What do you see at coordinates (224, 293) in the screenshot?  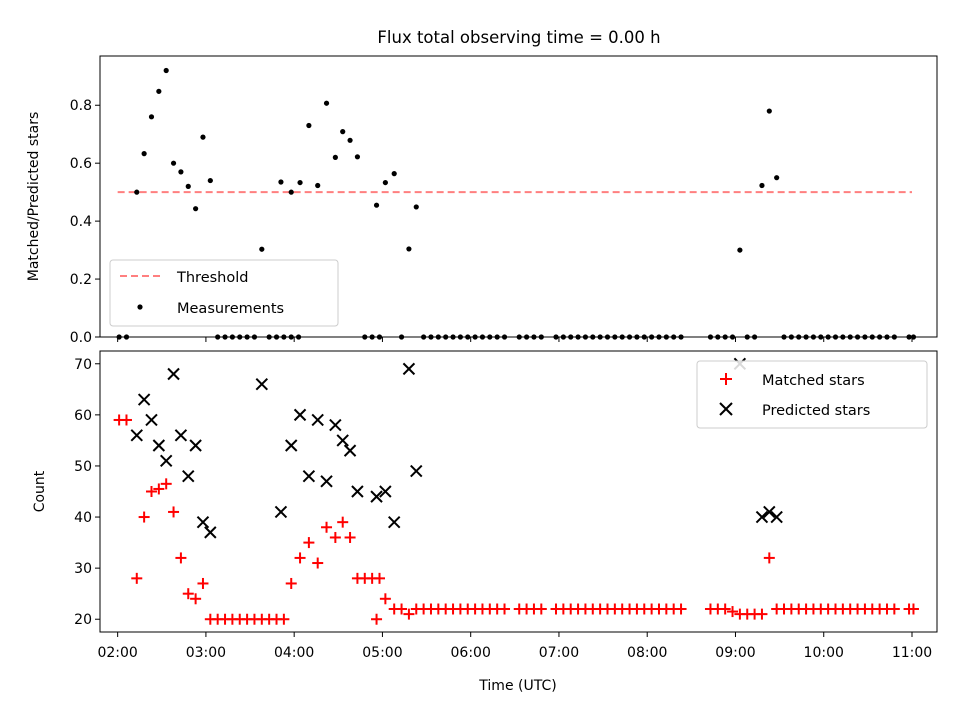 I see `ratio-legend-box` at bounding box center [224, 293].